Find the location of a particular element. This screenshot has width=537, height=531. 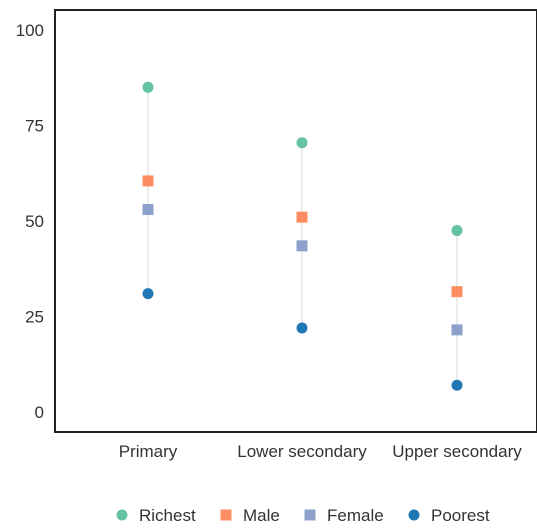

x-axis-tick-labels: Primary Lower secondary Upper secondary is located at coordinates (321, 451).